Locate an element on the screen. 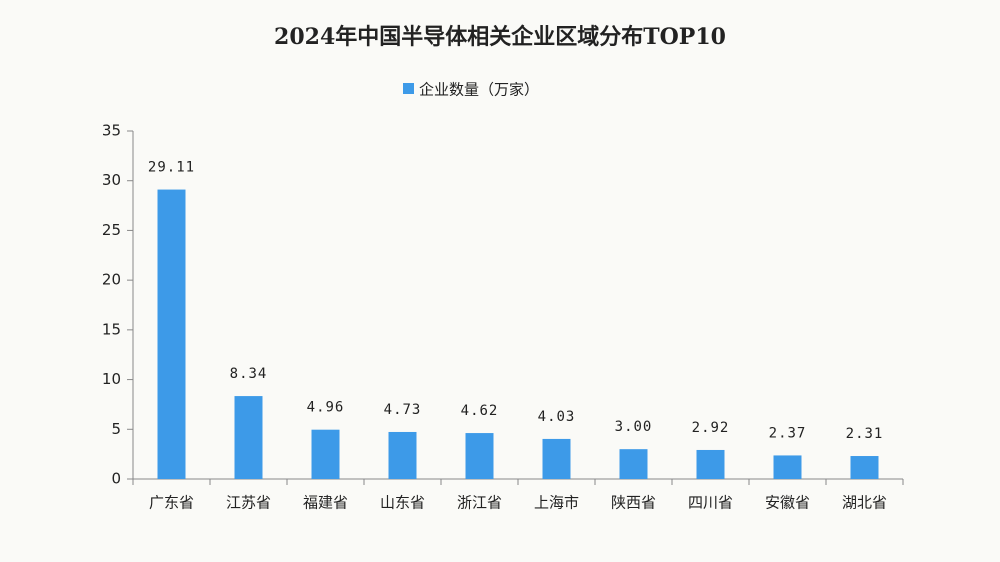 This screenshot has width=1000, height=562. y-tick-label: 0 is located at coordinates (116, 479).